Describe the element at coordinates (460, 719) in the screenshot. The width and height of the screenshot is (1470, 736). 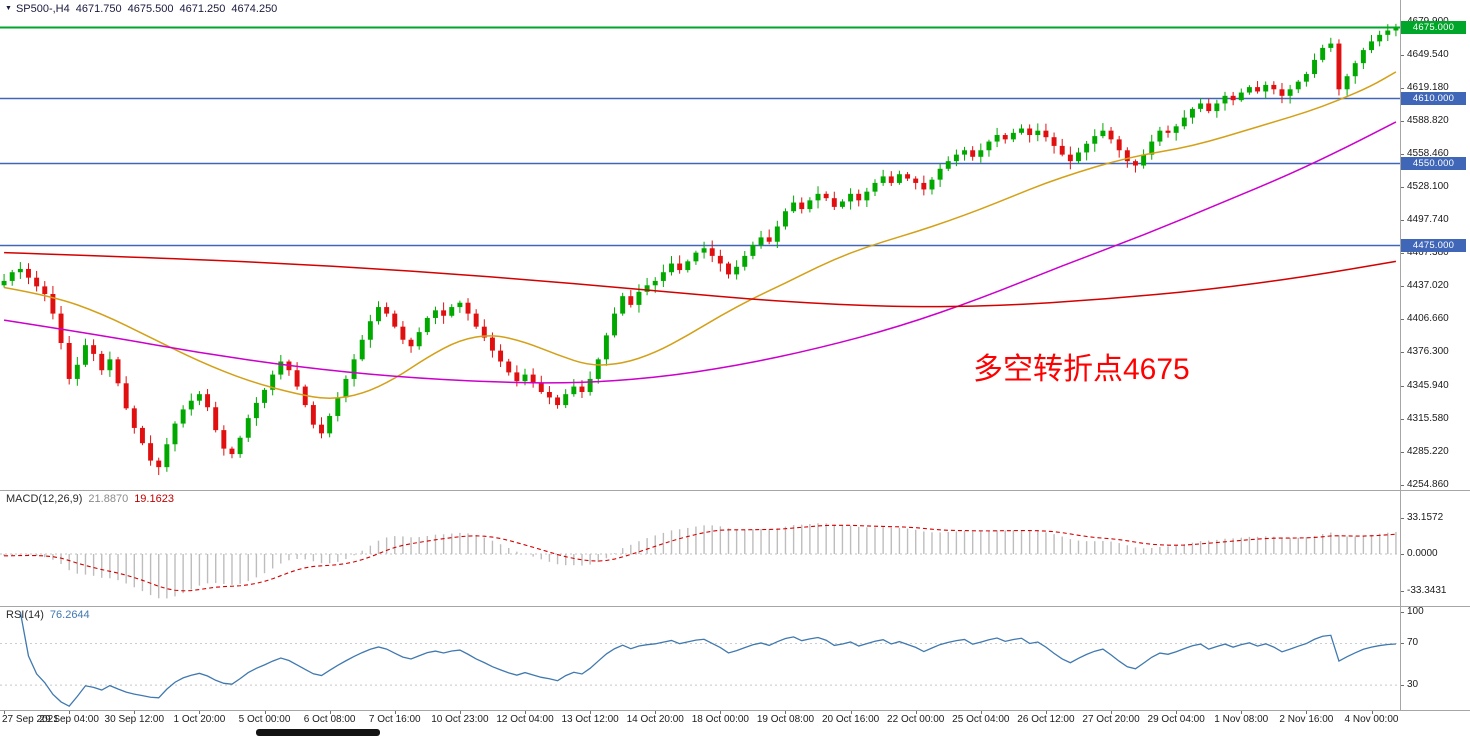
I see `time-axis-label: 10 Oct 23:00` at that location.